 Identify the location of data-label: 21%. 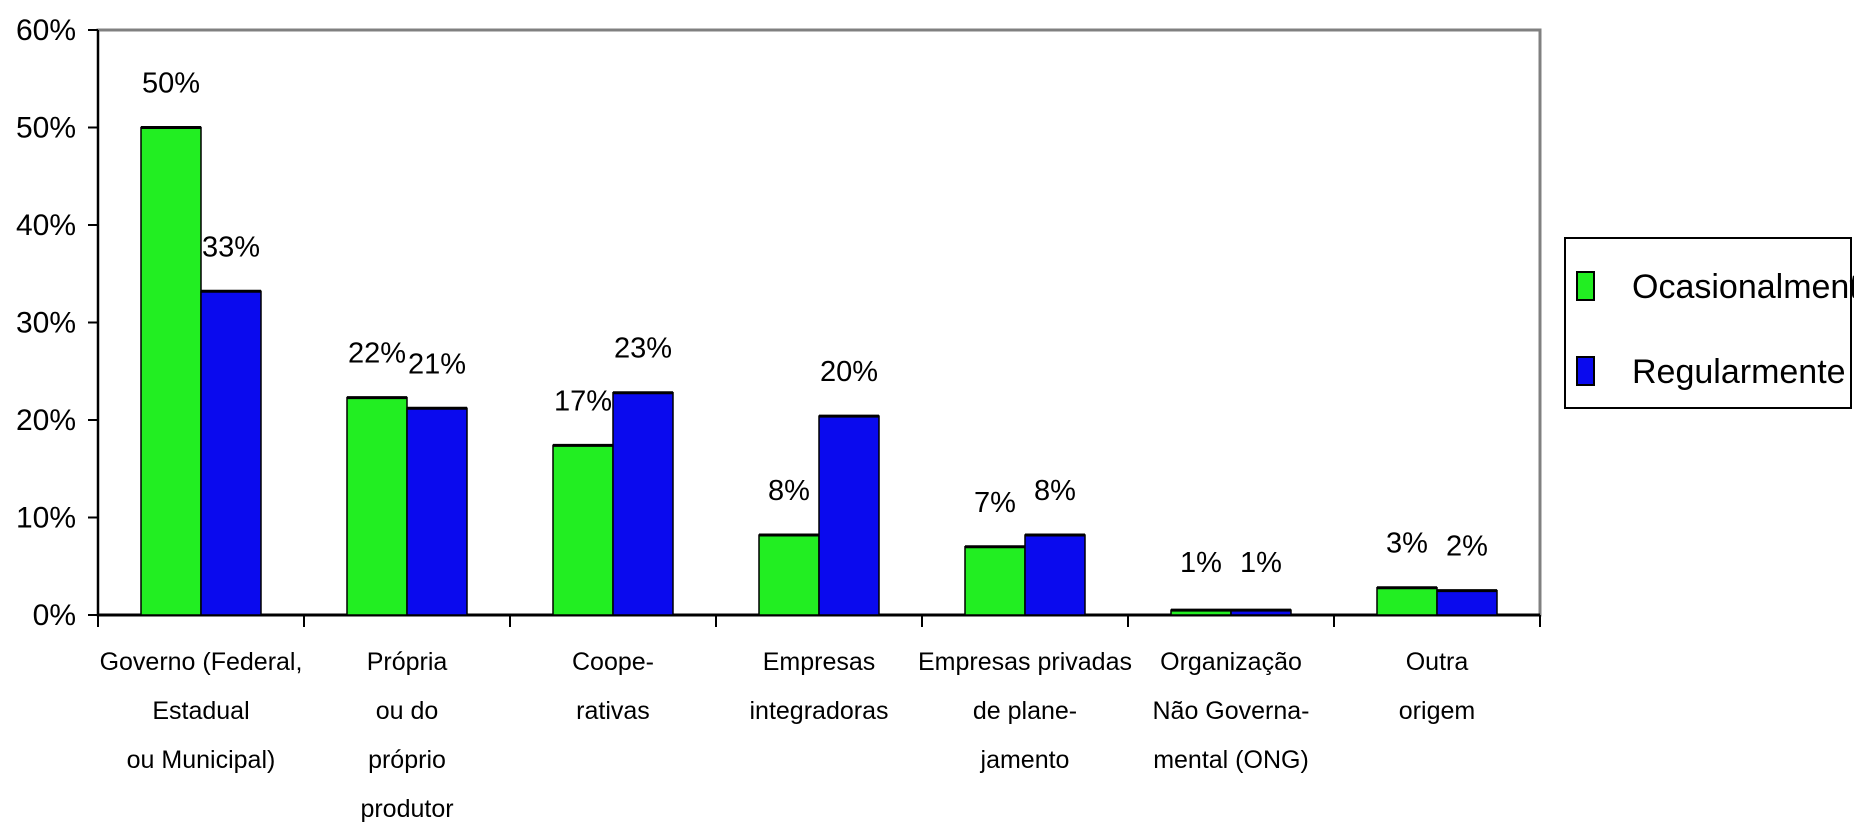
(437, 364).